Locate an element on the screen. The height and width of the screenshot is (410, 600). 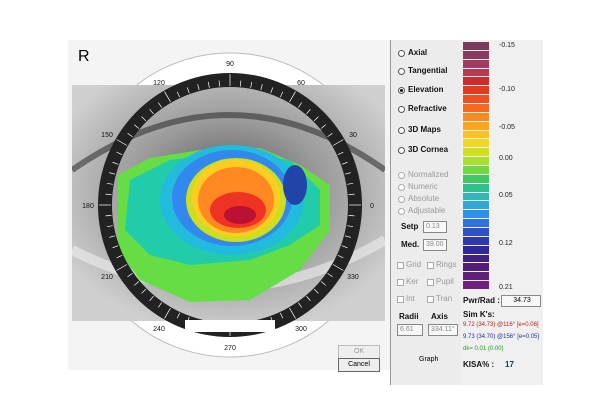
degree-label: 300 is located at coordinates (301, 329).